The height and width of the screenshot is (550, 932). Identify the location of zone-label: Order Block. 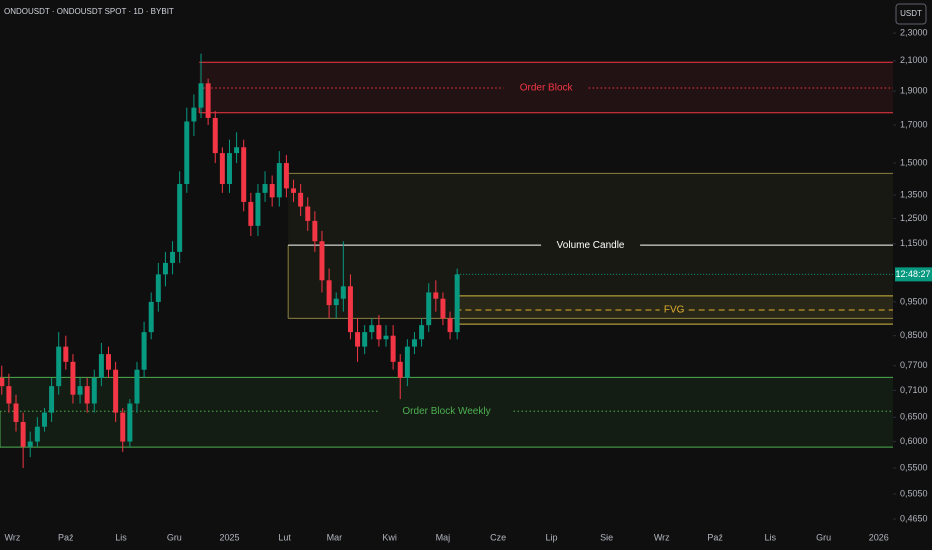
(547, 88).